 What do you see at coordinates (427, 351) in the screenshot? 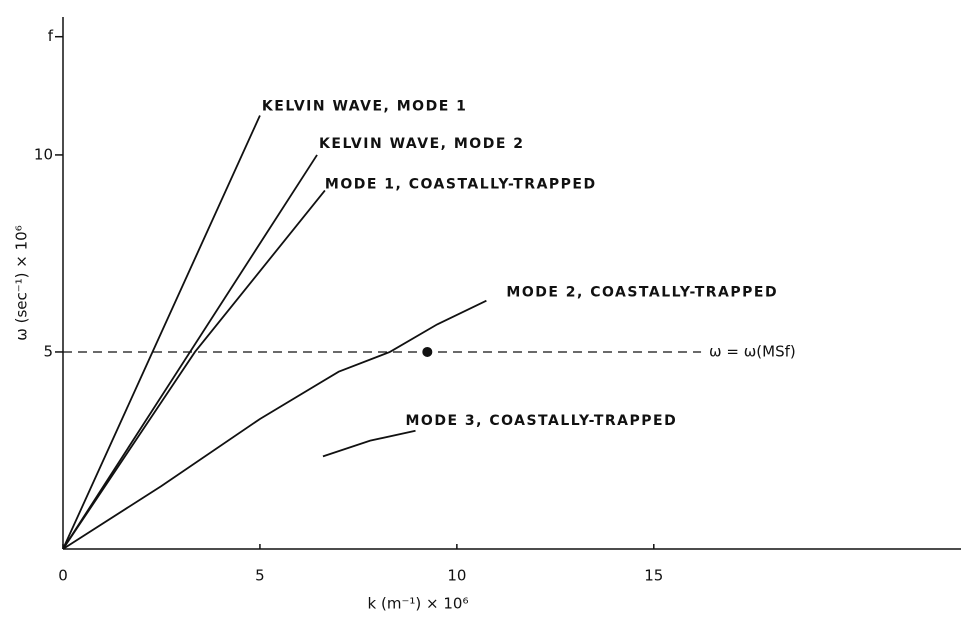
I see `point` at bounding box center [427, 351].